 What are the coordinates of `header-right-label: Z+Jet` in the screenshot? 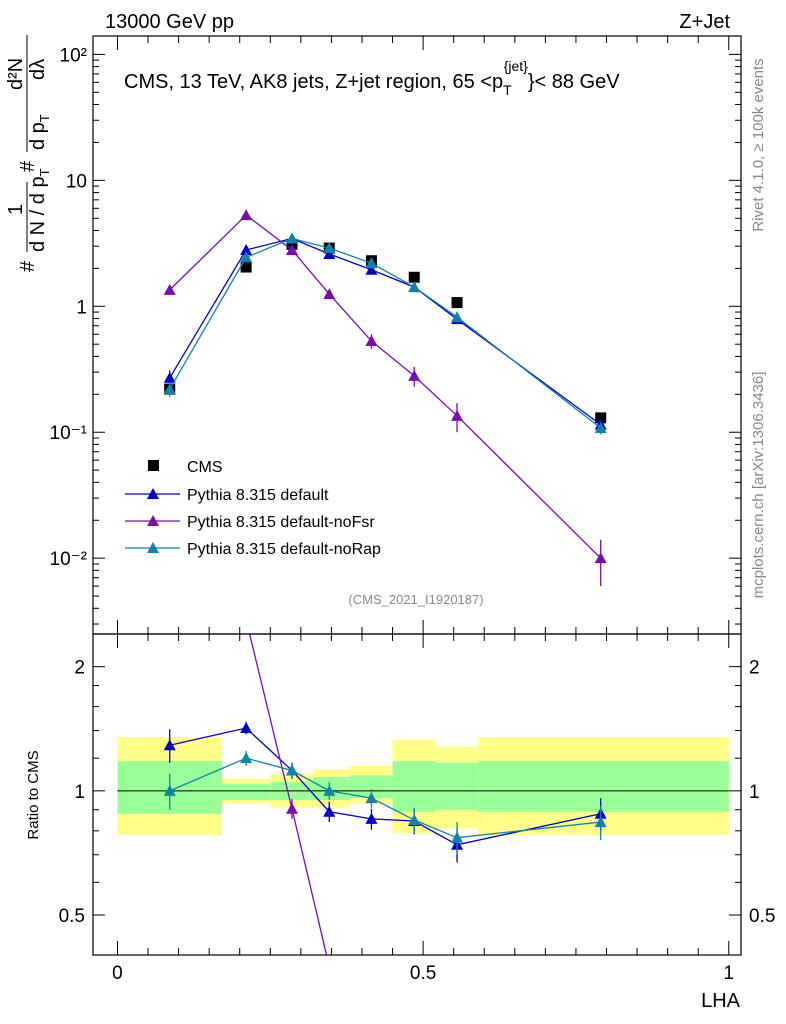 It's located at (704, 22).